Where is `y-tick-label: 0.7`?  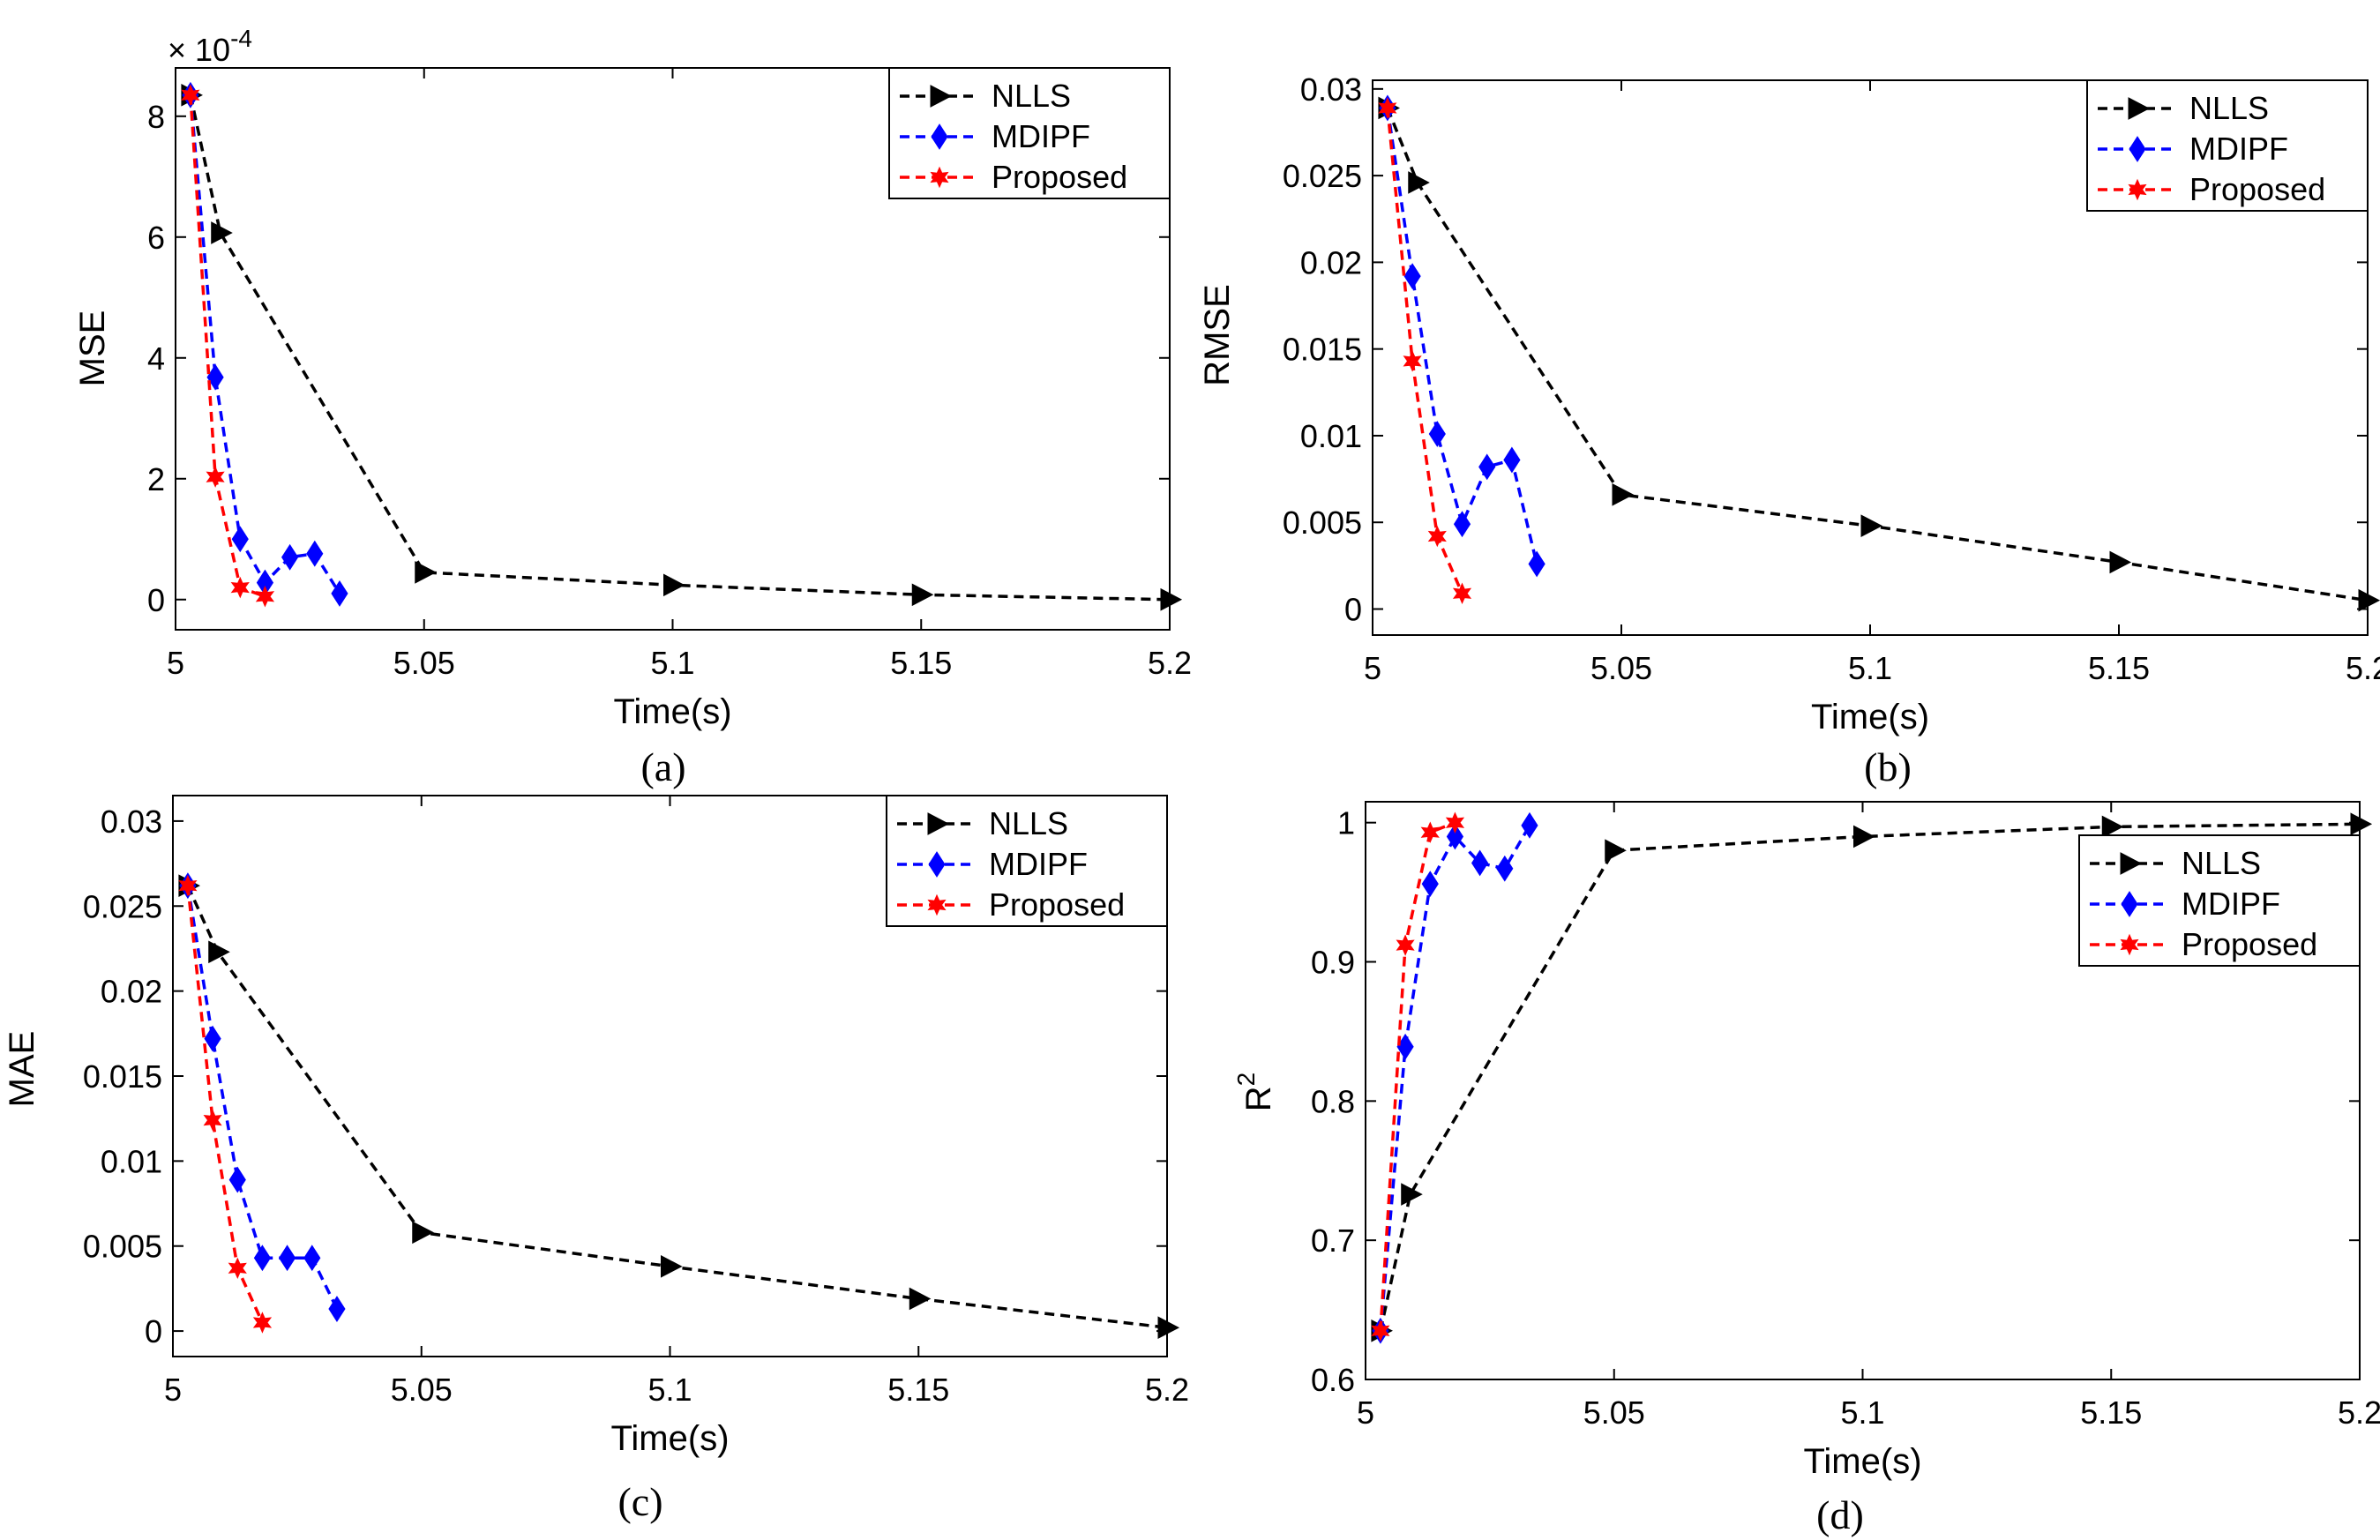 y-tick-label: 0.7 is located at coordinates (1333, 1240).